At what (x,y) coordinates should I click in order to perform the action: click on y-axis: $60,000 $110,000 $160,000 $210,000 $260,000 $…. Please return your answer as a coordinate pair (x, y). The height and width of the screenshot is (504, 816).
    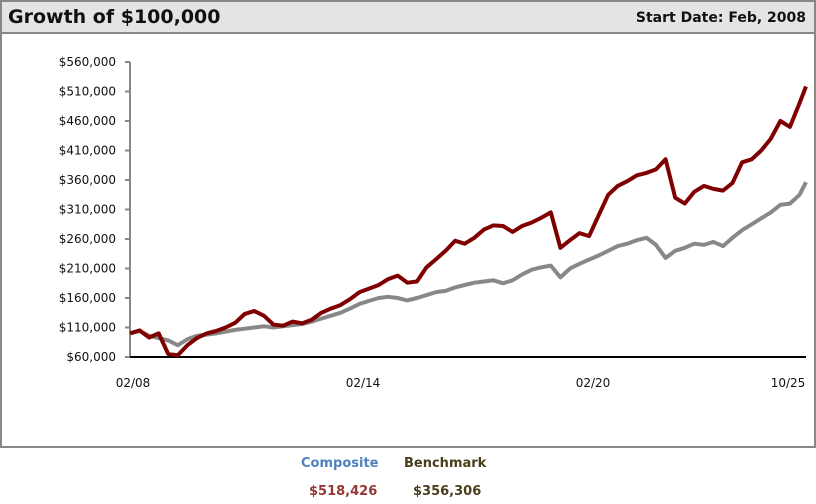
    Looking at the image, I should click on (95, 209).